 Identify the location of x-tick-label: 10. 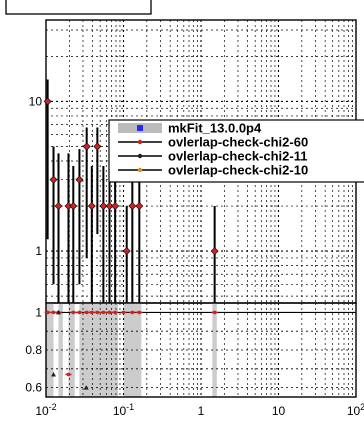
(279, 411).